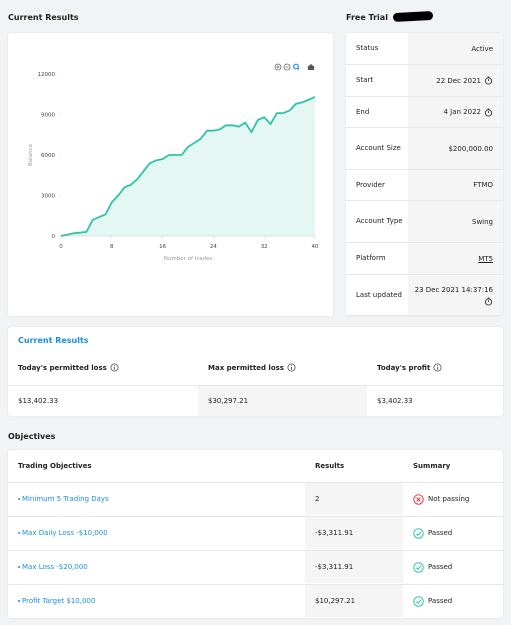 This screenshot has width=511, height=625. I want to click on result-text: $10,297.21, so click(335, 601).